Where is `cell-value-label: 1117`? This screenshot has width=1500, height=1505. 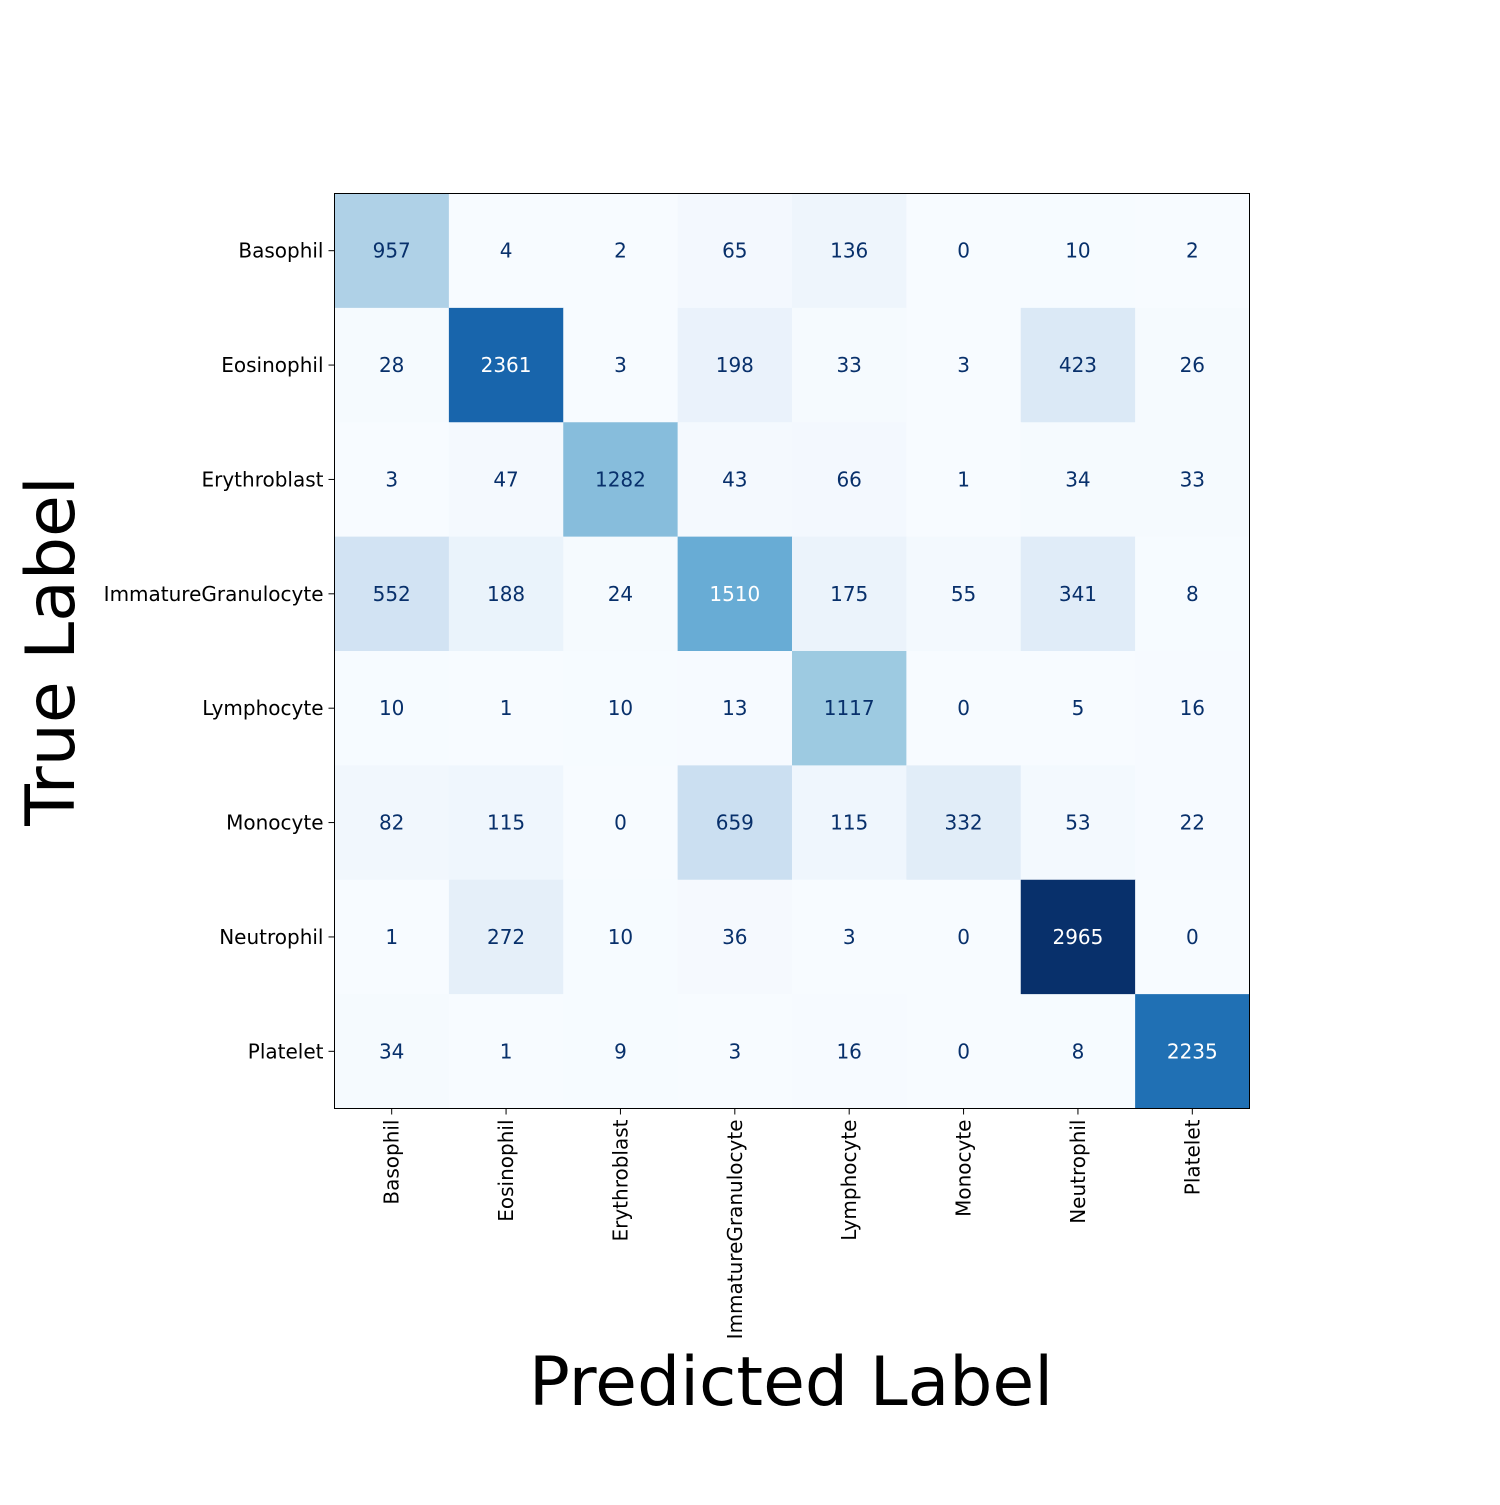
cell-value-label: 1117 is located at coordinates (849, 708).